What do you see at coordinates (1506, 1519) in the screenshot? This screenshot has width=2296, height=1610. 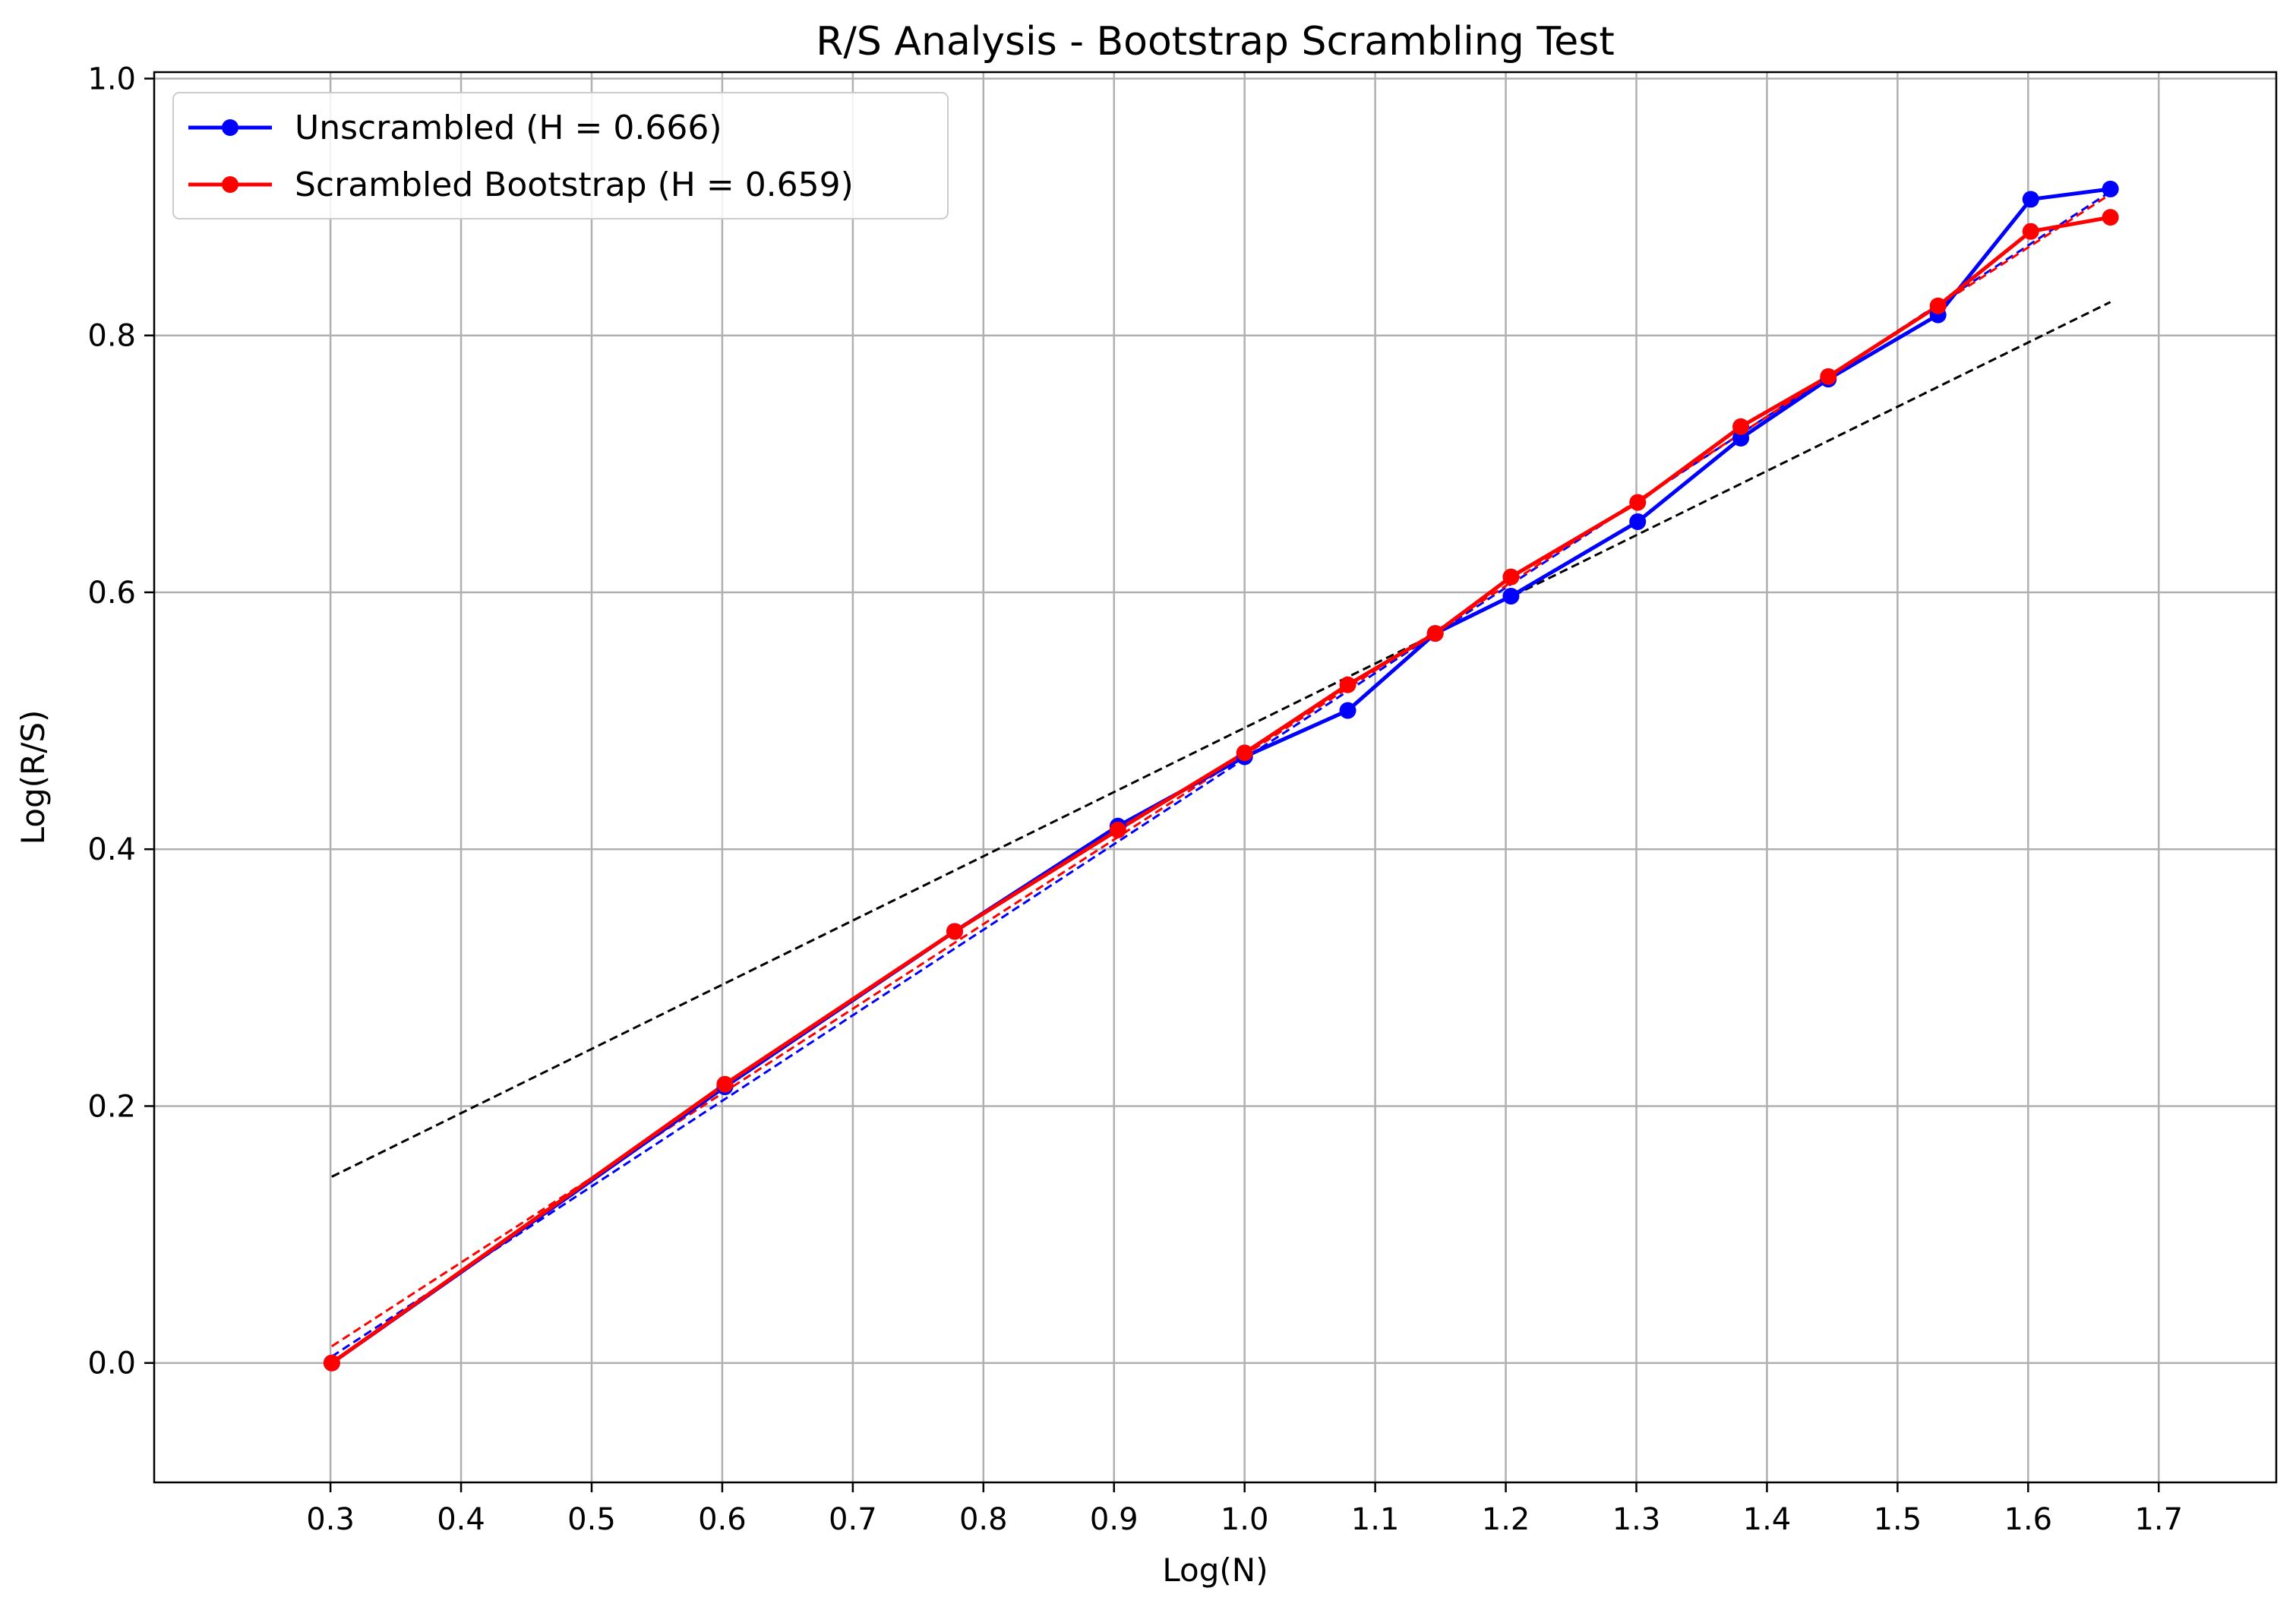 I see `x-tick-label: 1.2` at bounding box center [1506, 1519].